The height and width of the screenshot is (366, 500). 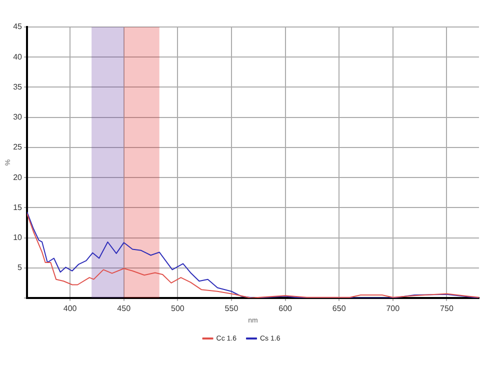 I want to click on x-tick-label: 450, so click(x=124, y=309).